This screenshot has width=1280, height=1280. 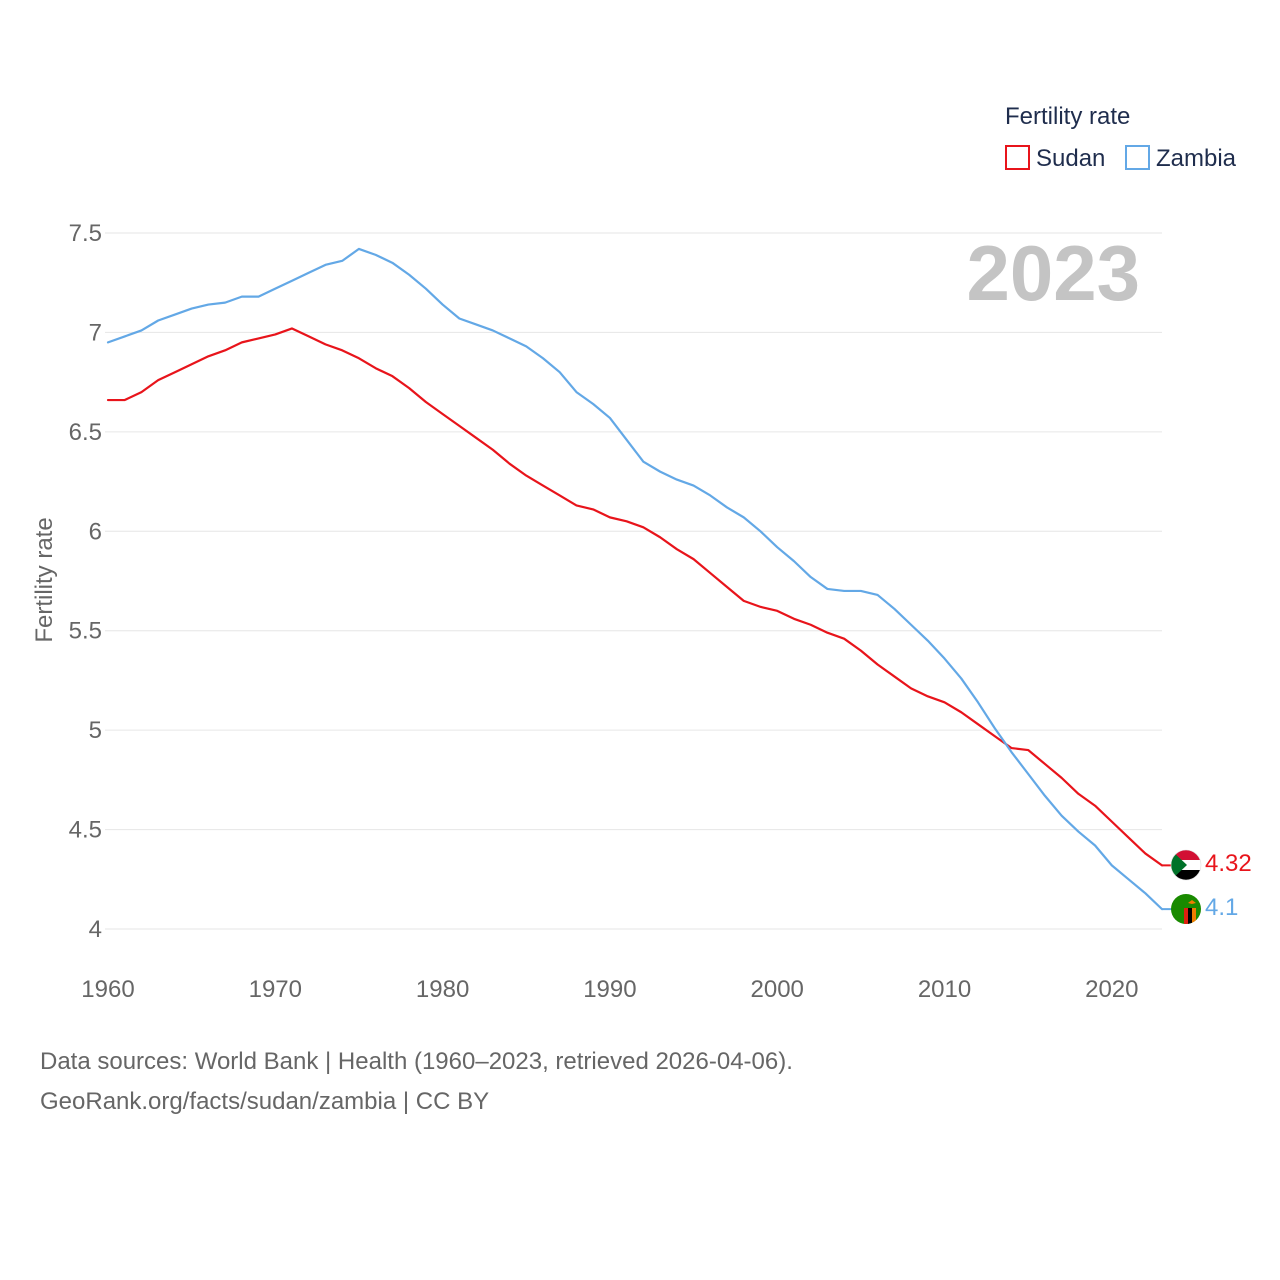 What do you see at coordinates (1167, 887) in the screenshot?
I see `series-end-markers` at bounding box center [1167, 887].